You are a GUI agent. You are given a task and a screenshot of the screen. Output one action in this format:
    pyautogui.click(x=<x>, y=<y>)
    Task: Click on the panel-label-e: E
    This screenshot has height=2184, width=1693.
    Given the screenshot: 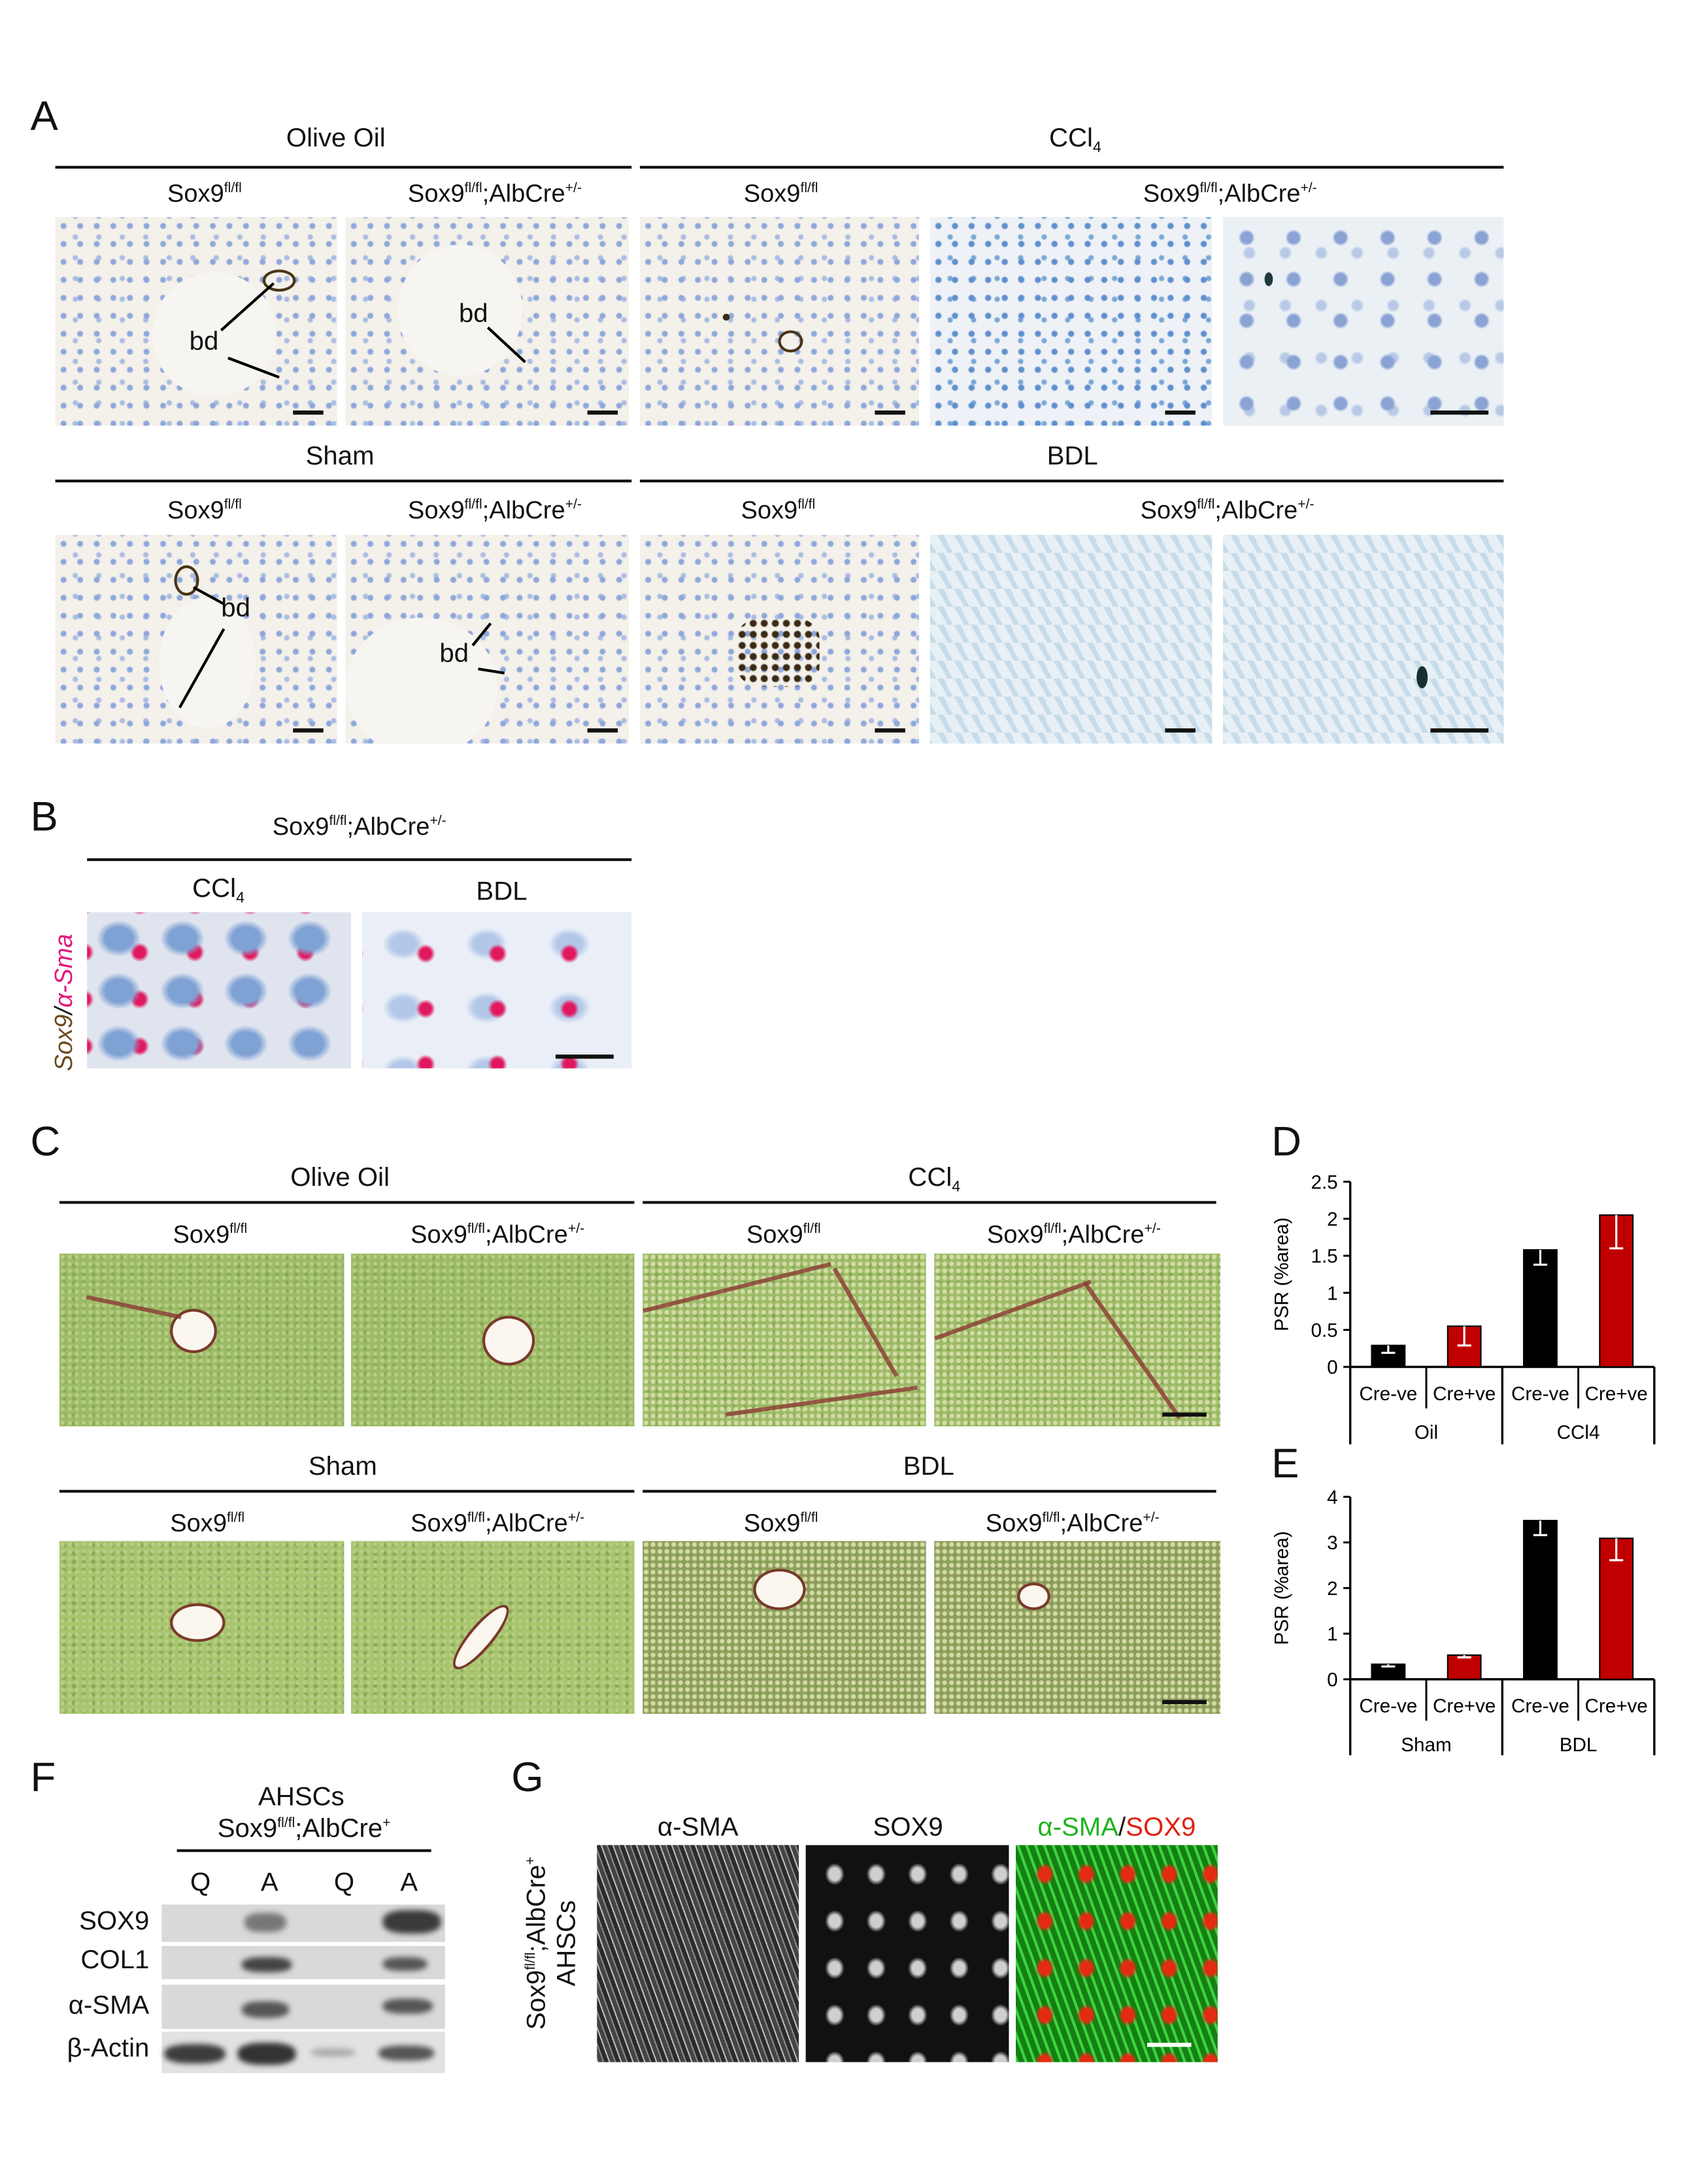 What is the action you would take?
    pyautogui.click(x=1285, y=1464)
    